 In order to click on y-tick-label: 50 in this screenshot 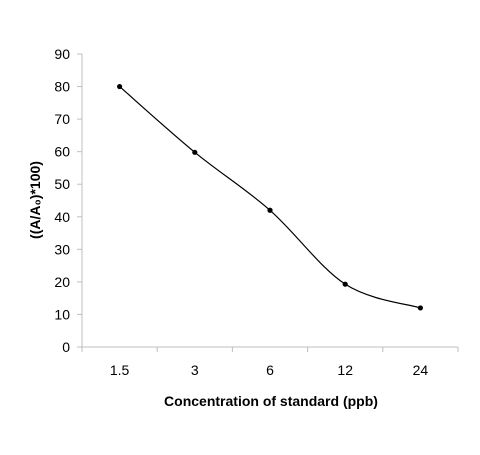, I will do `click(62, 184)`.